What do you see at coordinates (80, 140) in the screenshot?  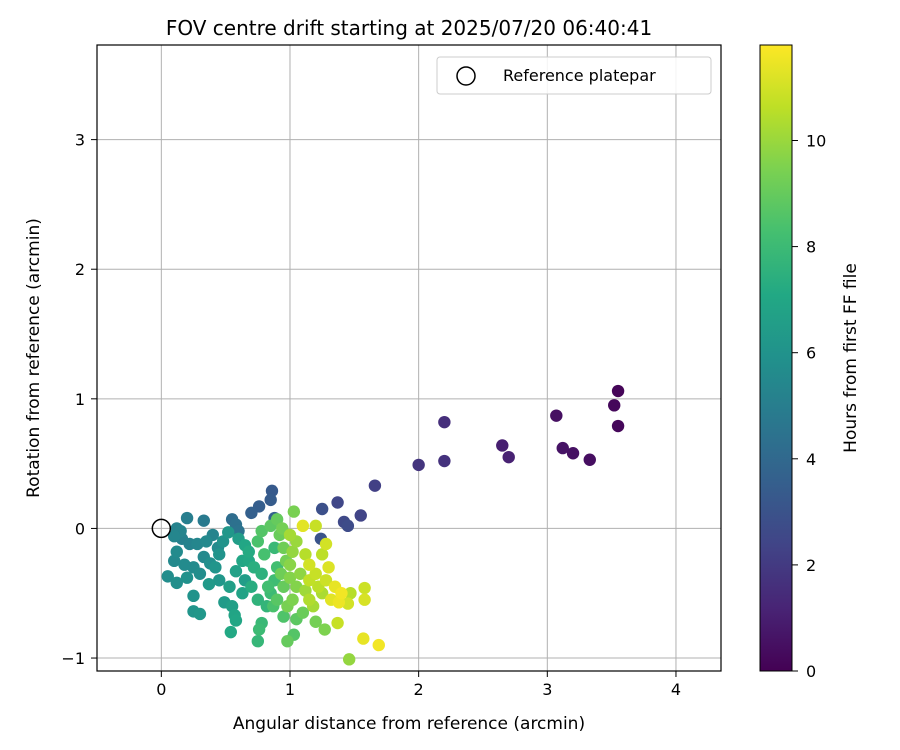 I see `y-tick-label: 3` at bounding box center [80, 140].